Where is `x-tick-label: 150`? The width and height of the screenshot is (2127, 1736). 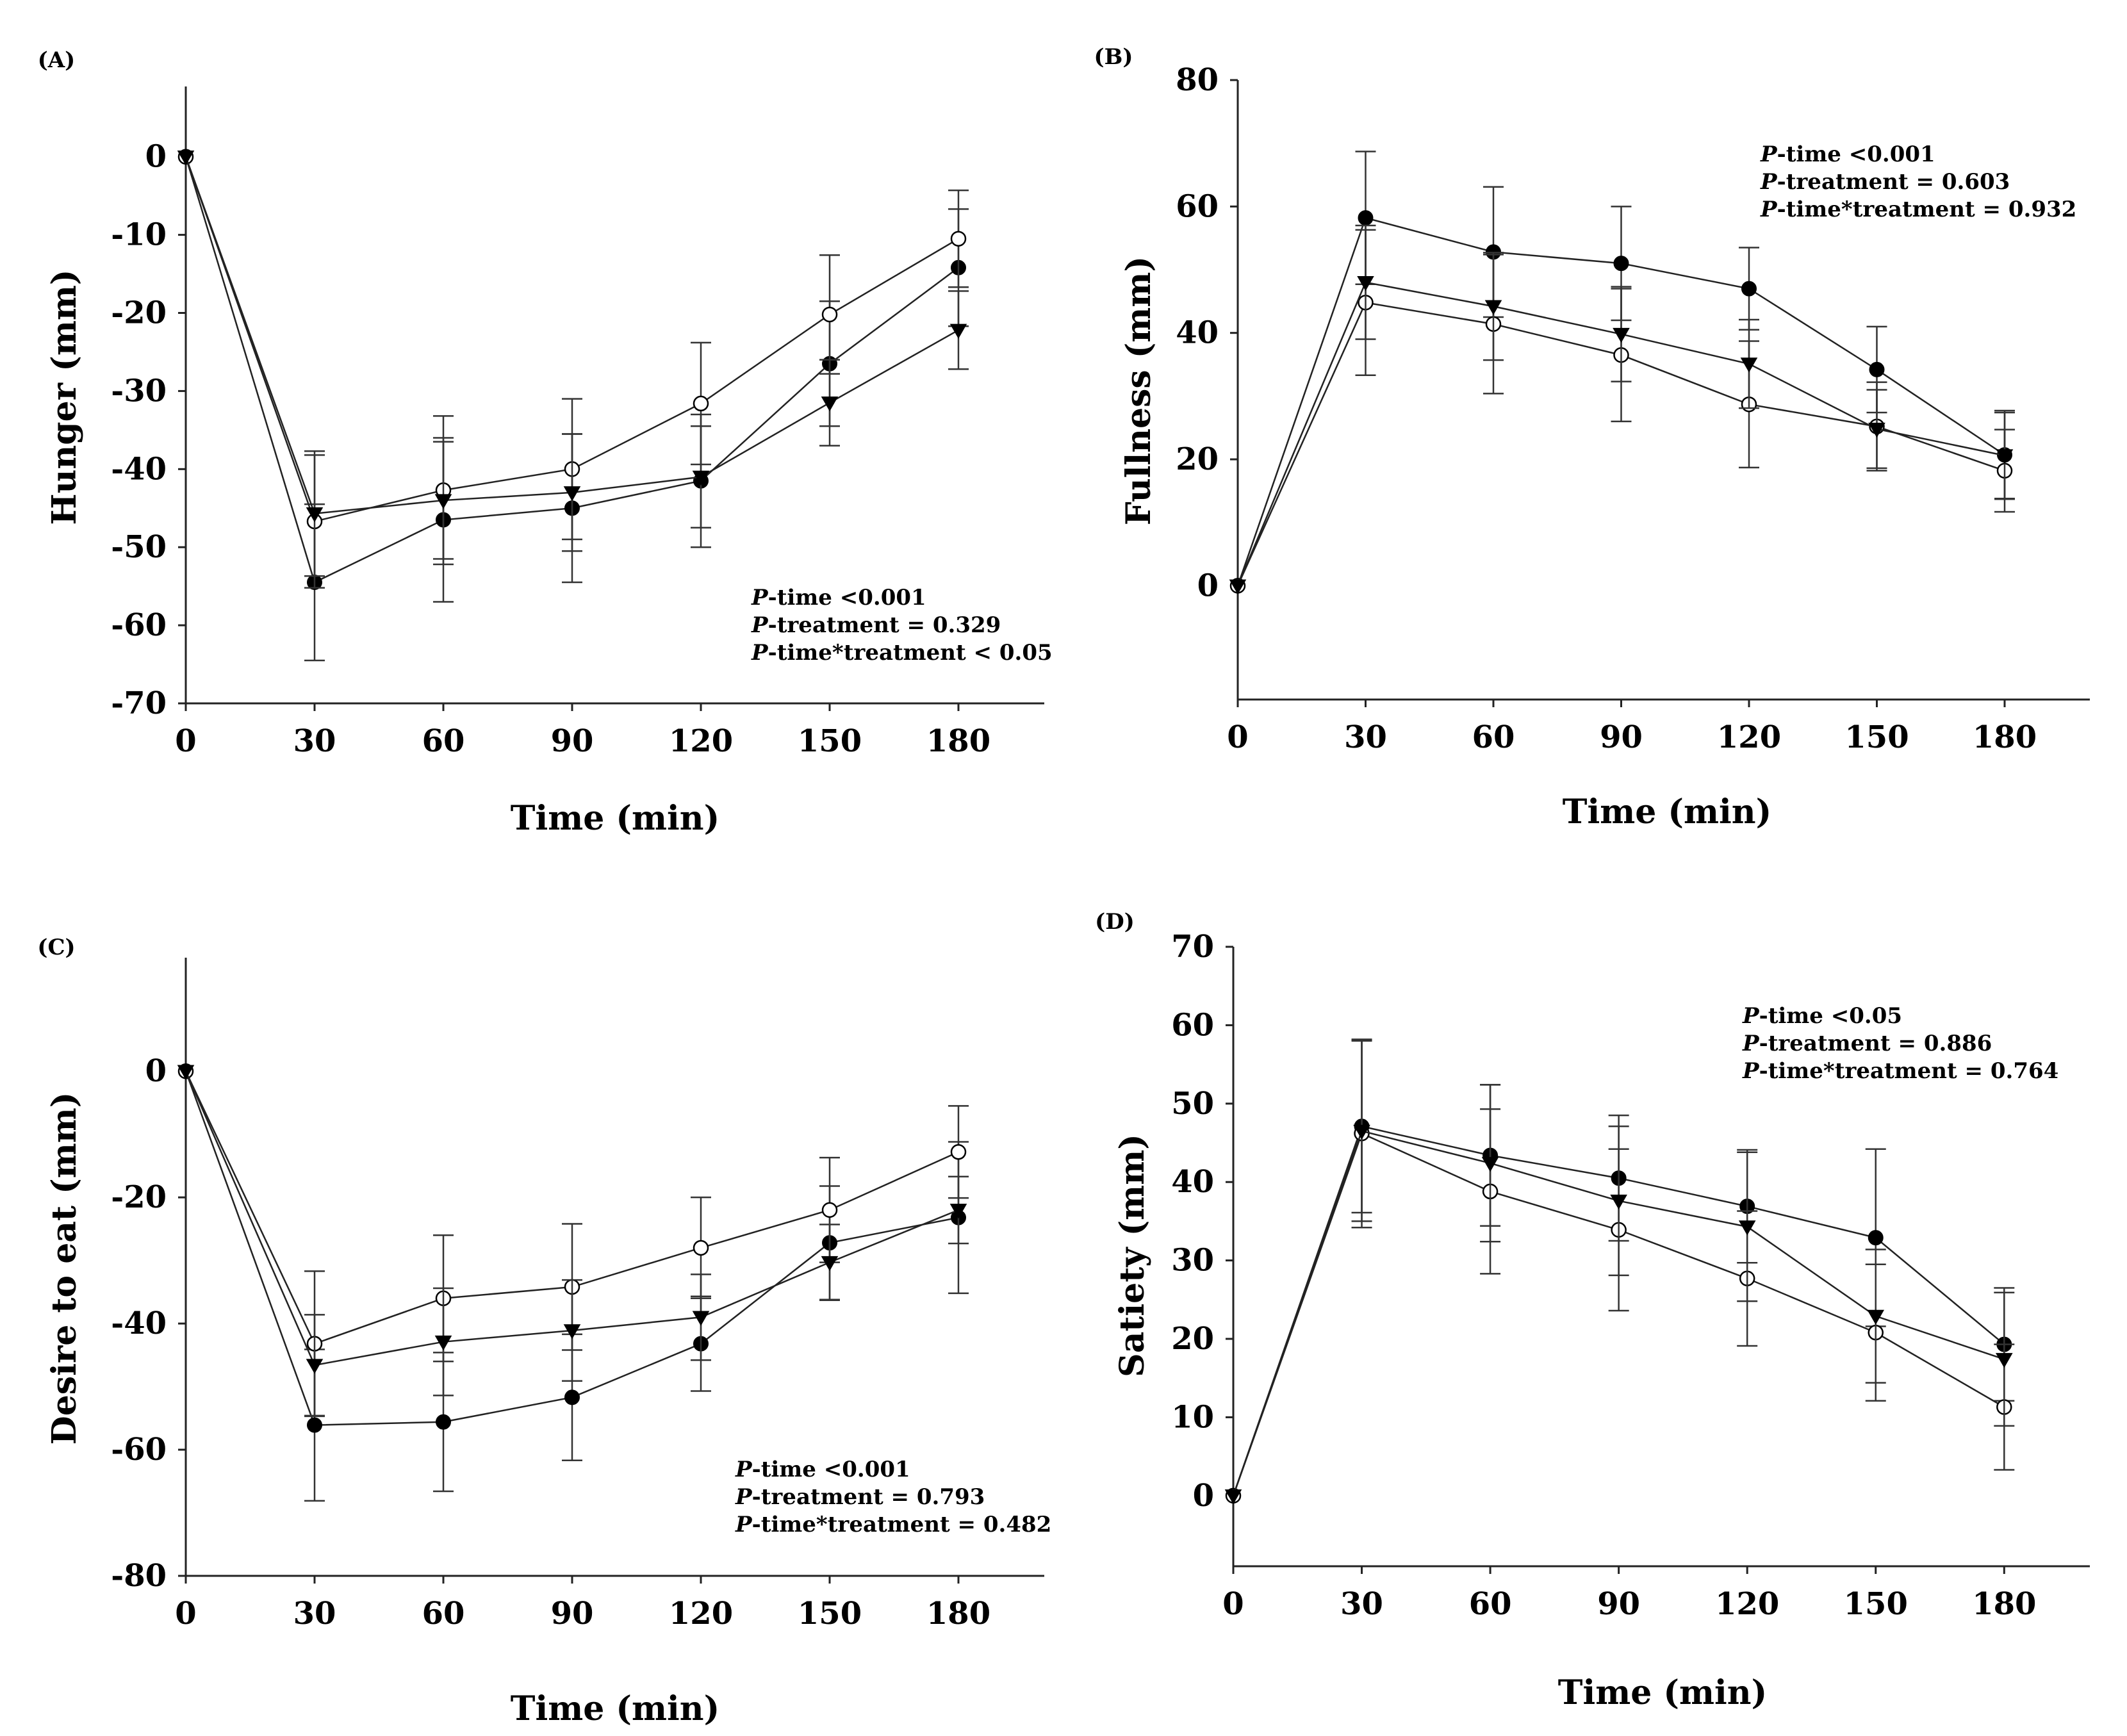
x-tick-label: 150 is located at coordinates (1877, 737).